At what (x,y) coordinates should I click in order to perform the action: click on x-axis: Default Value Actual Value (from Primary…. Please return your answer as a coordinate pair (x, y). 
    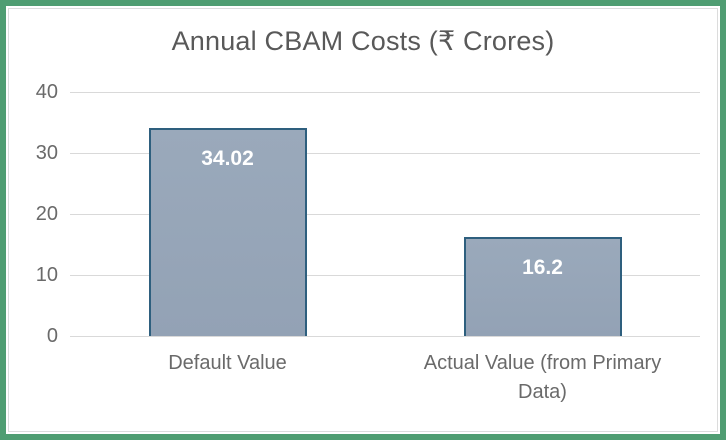
    Looking at the image, I should click on (385, 378).